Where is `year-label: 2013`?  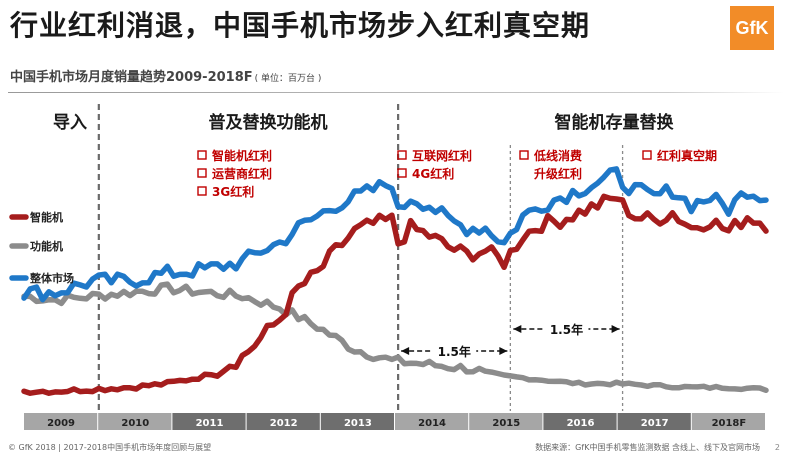
year-label: 2013 is located at coordinates (358, 423).